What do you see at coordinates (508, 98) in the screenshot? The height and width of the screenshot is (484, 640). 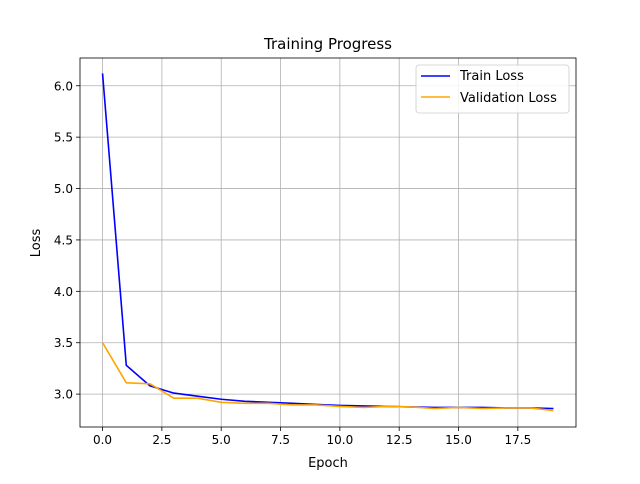 I see `legend-label-validation-loss: Validation Loss` at bounding box center [508, 98].